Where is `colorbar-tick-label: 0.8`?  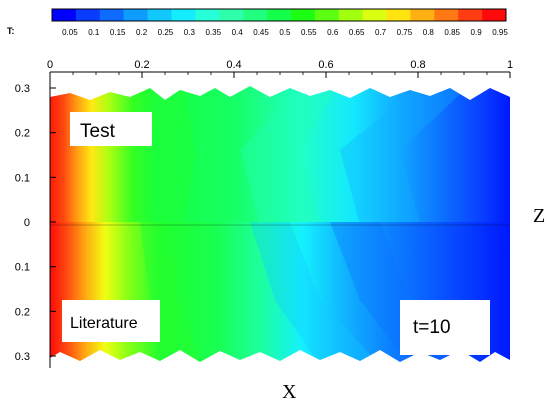
colorbar-tick-label: 0.8 is located at coordinates (429, 32).